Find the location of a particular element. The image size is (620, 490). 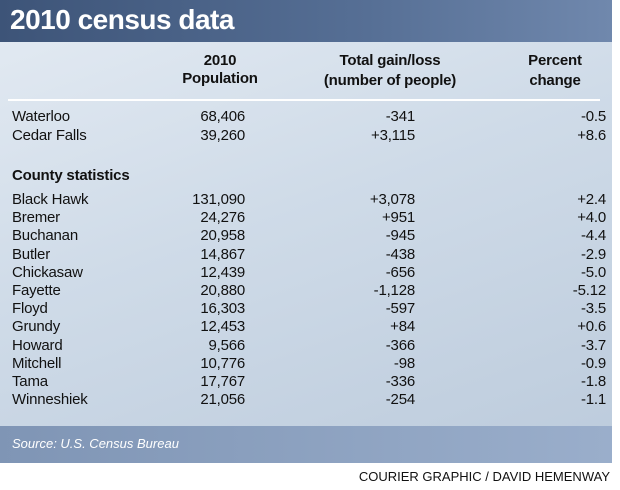

column-header: Population is located at coordinates (220, 78).